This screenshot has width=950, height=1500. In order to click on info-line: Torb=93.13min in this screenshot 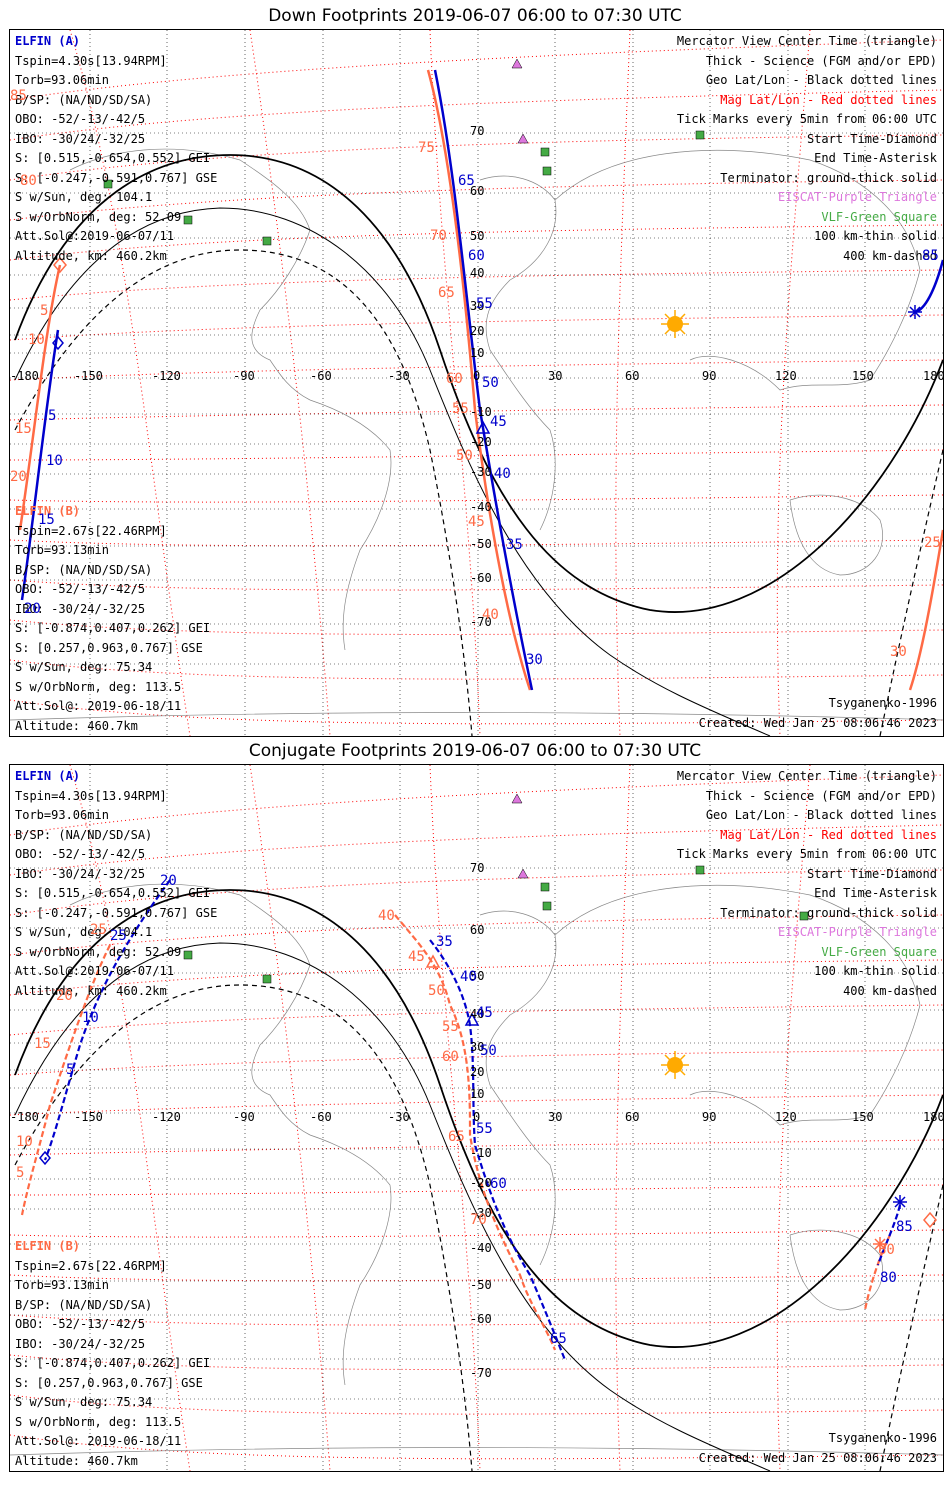, I will do `click(62, 550)`.